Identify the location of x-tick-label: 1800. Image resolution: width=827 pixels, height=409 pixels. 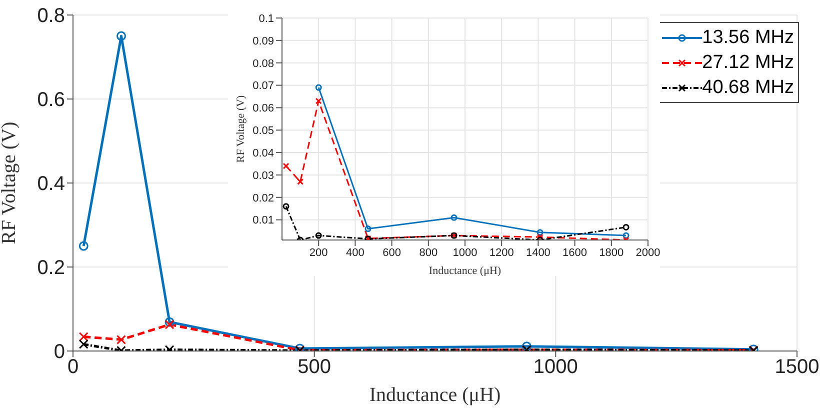
(611, 252).